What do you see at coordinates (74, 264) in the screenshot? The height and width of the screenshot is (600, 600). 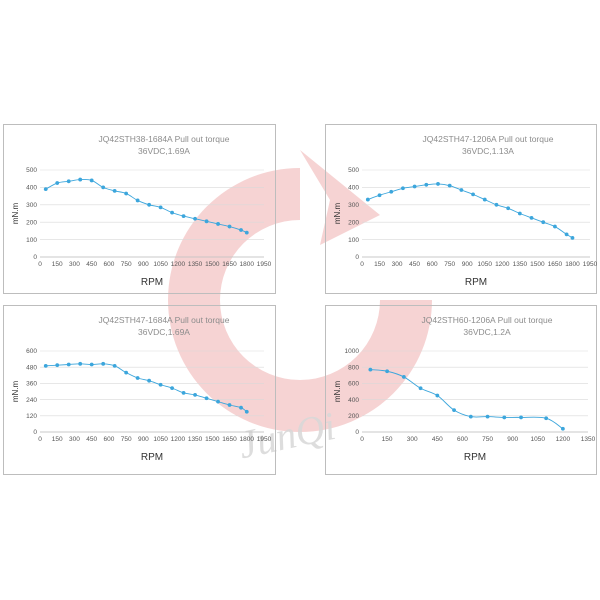 I see `chart-1-x-tick-label: 300` at bounding box center [74, 264].